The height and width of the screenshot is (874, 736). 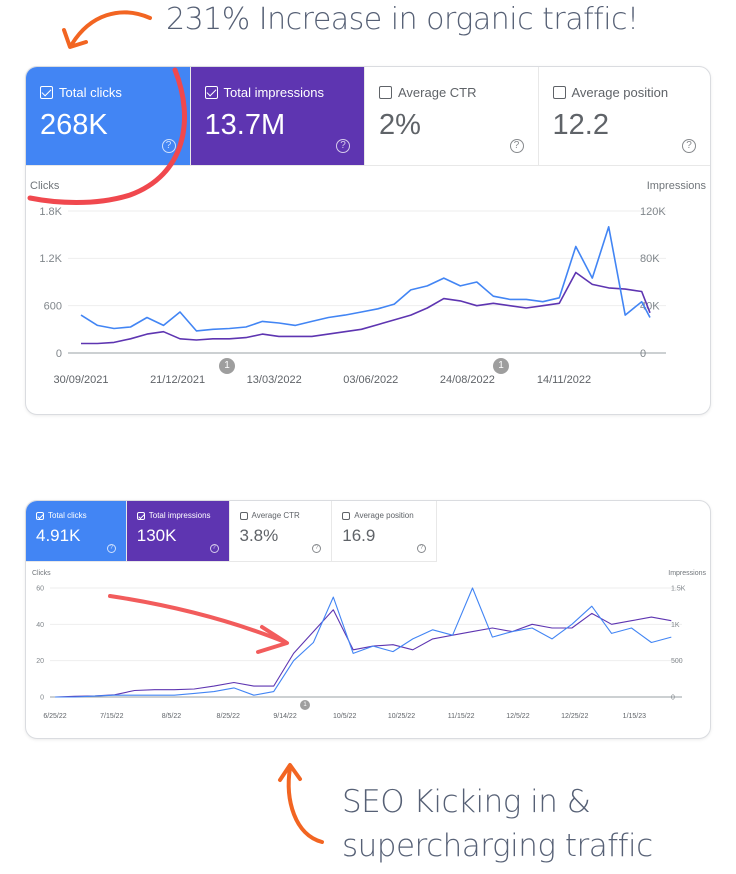 I want to click on metric-average-position: Average position 16.9 ?, so click(x=384, y=531).